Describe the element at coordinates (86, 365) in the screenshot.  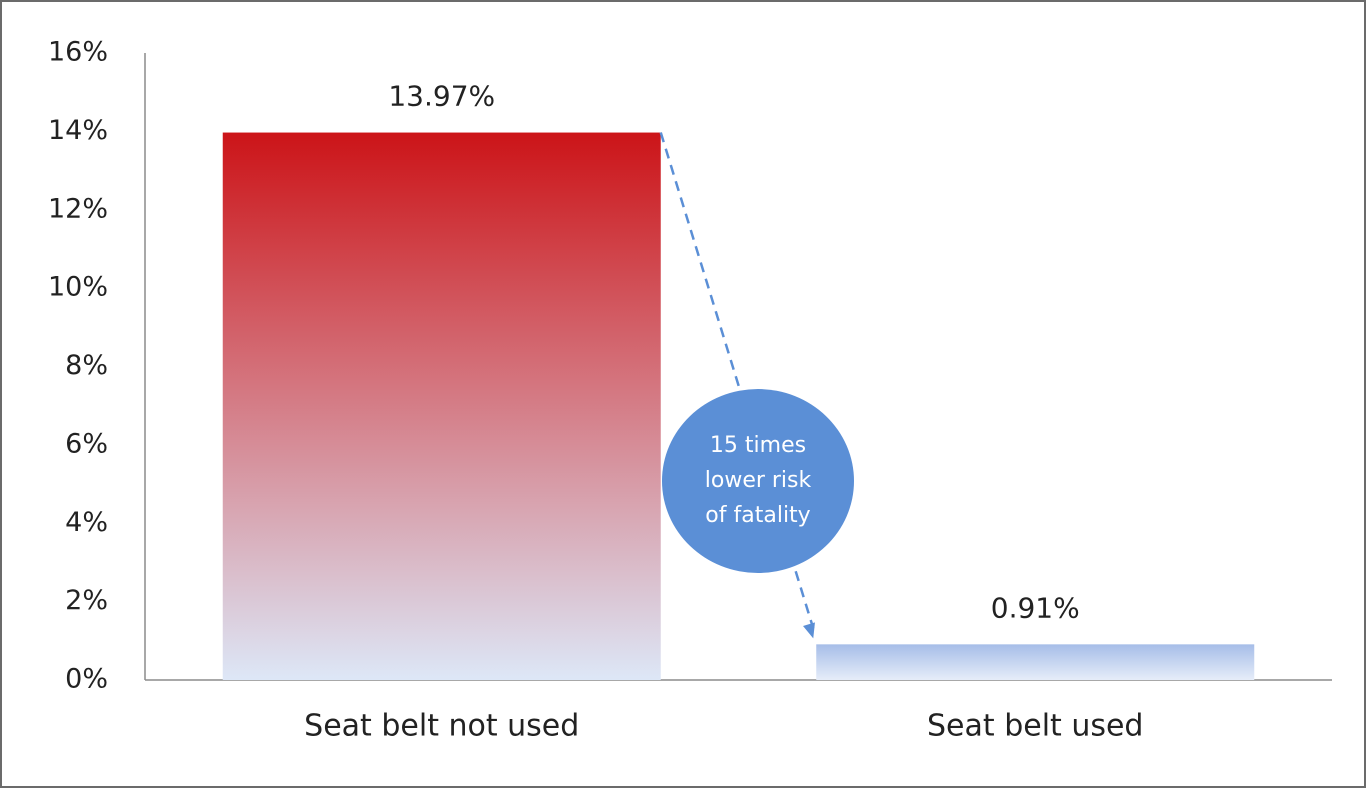
I see `y-tick-label: 8%` at that location.